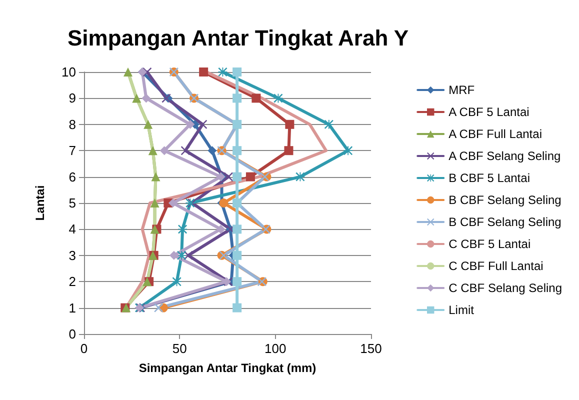 The width and height of the screenshot is (579, 400). I want to click on x-tick-label: 150, so click(371, 348).